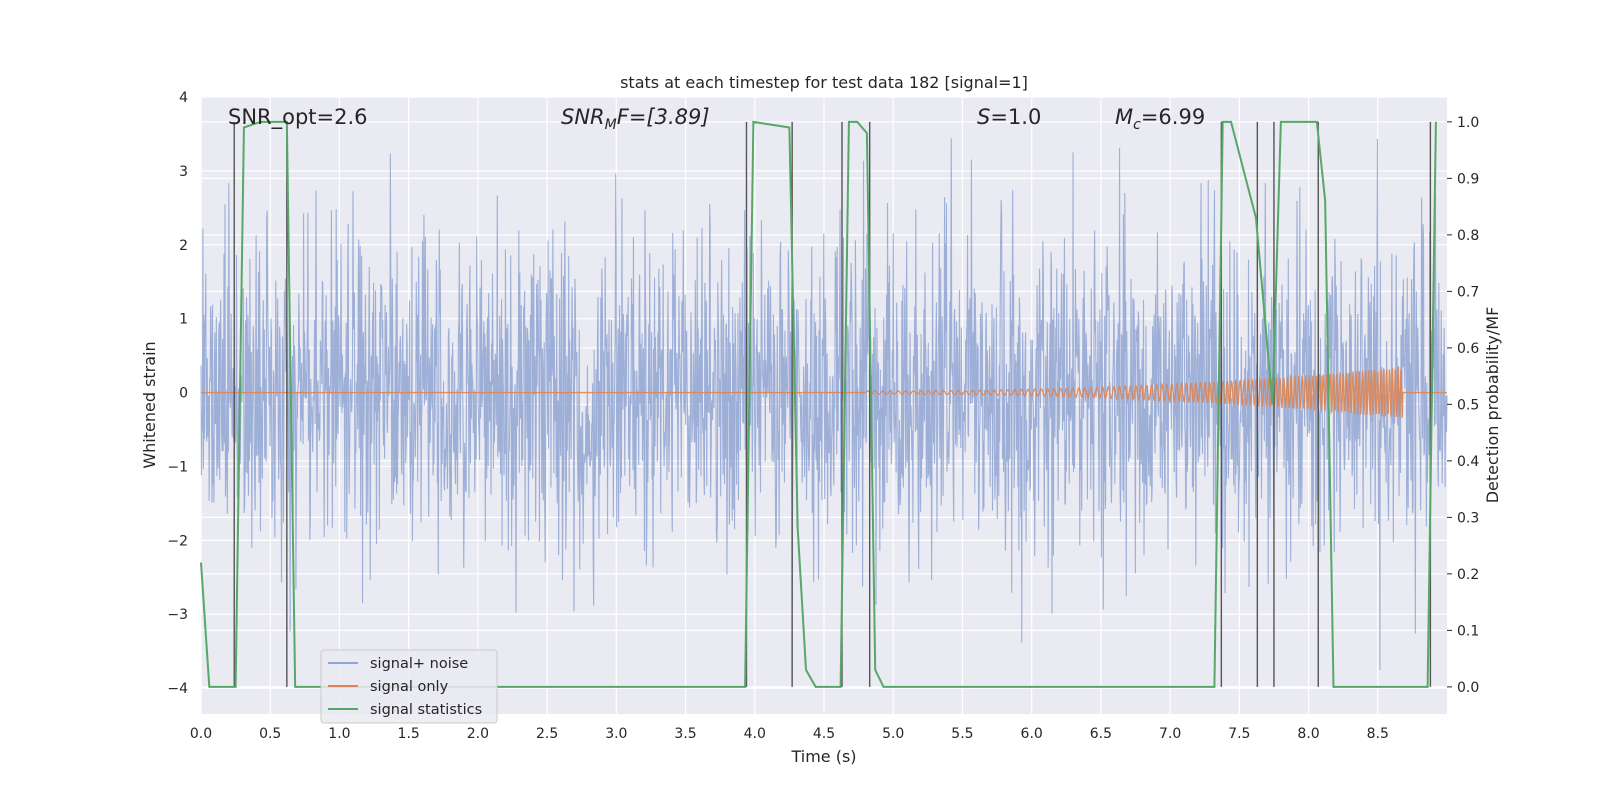 Image resolution: width=1600 pixels, height=800 pixels. What do you see at coordinates (547, 734) in the screenshot?
I see `x-tick-label: 2.5` at bounding box center [547, 734].